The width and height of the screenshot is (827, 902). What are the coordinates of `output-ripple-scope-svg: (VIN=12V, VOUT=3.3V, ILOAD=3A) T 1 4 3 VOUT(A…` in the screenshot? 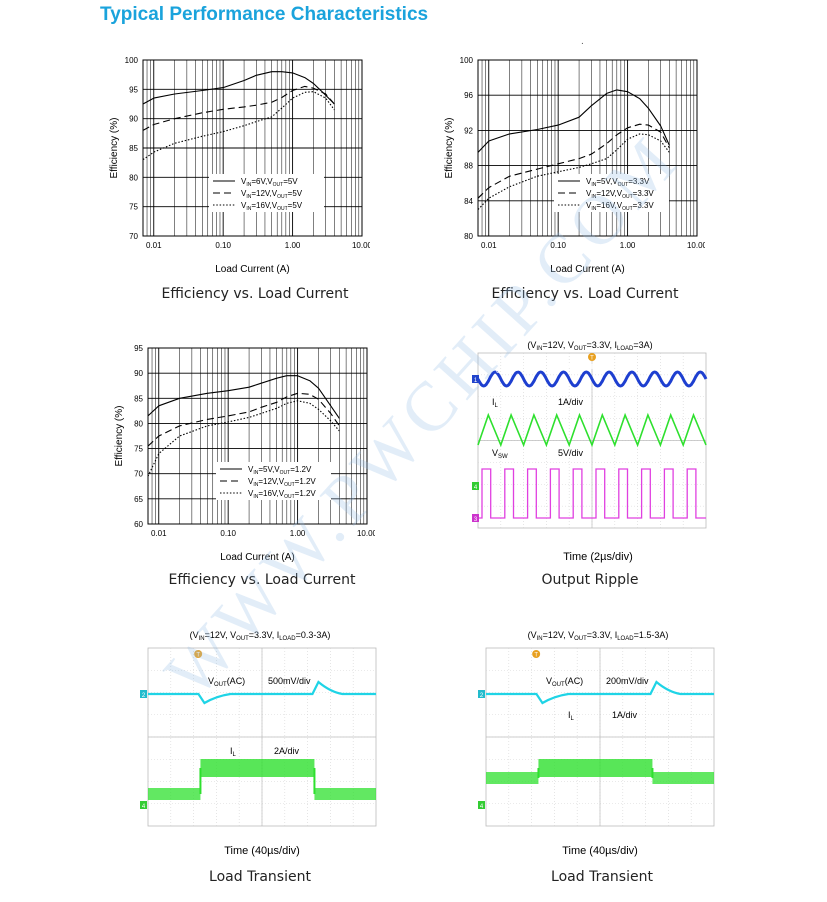 It's located at (590, 451).